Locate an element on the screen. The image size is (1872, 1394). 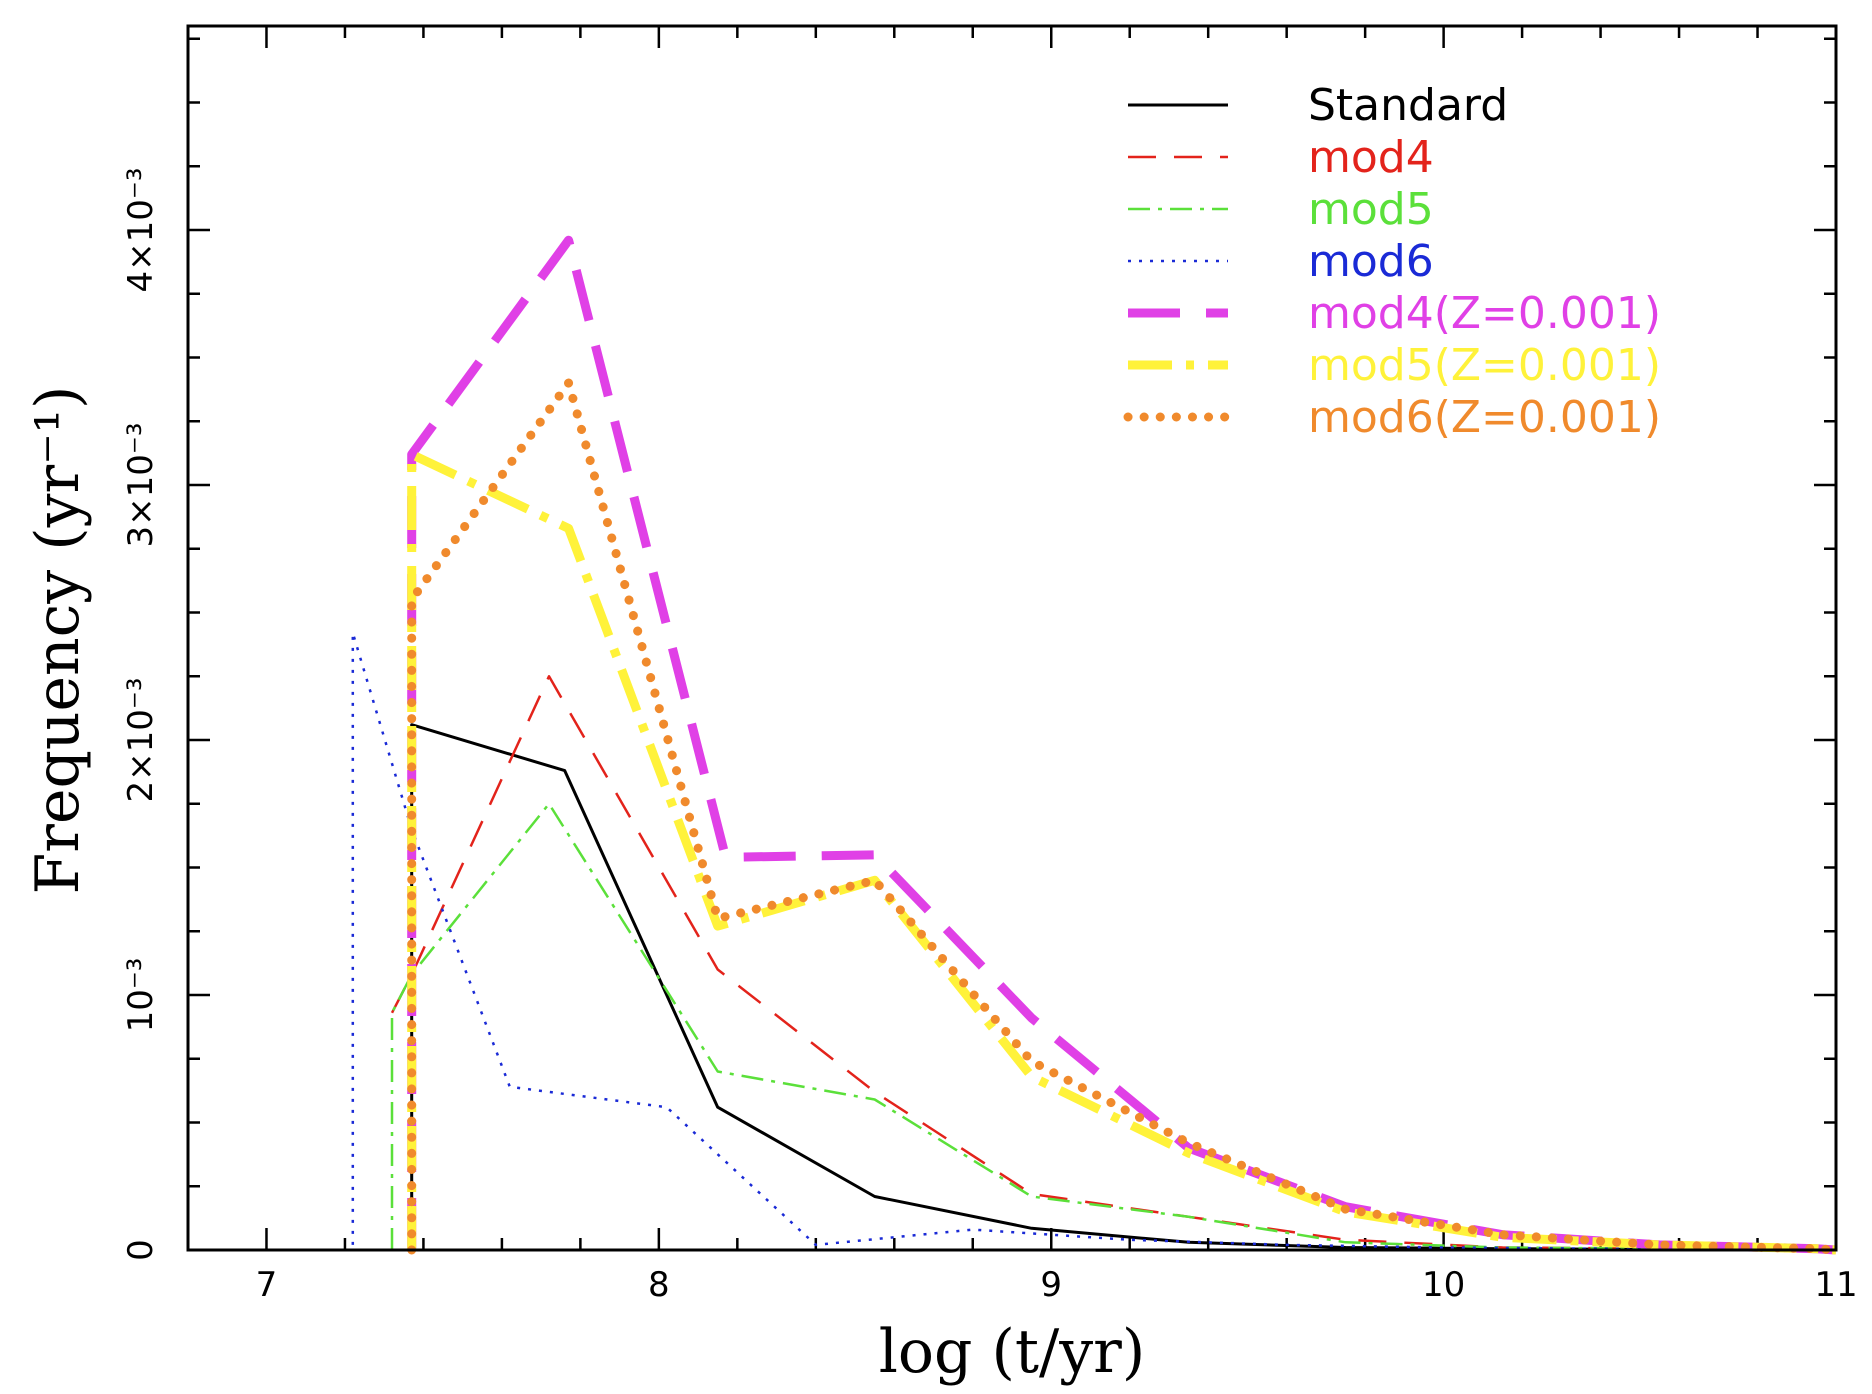
y-tick-label: 0 is located at coordinates (141, 1250).